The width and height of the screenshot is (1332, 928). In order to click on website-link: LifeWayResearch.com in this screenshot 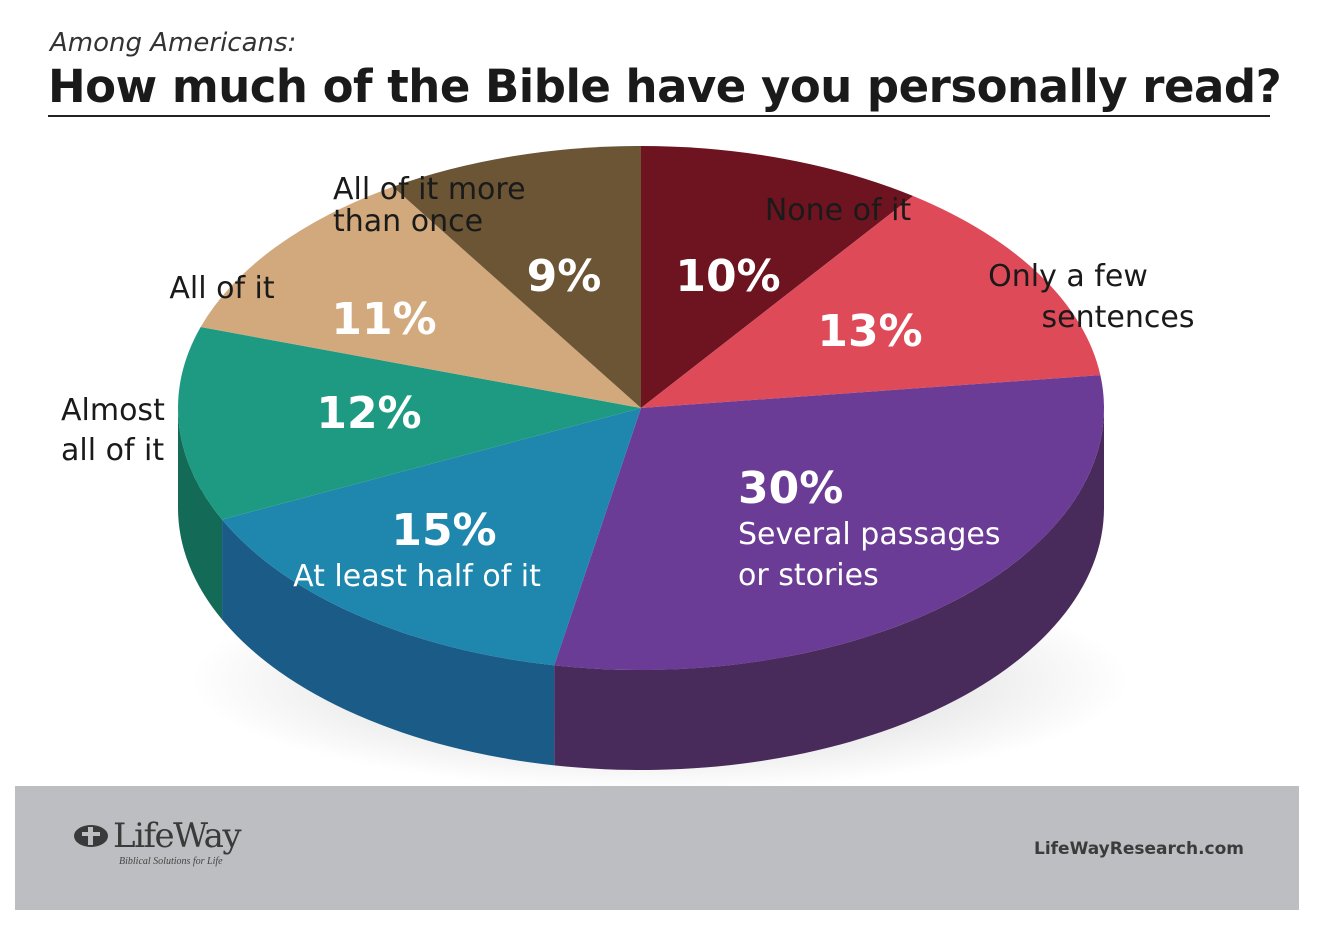, I will do `click(1139, 849)`.